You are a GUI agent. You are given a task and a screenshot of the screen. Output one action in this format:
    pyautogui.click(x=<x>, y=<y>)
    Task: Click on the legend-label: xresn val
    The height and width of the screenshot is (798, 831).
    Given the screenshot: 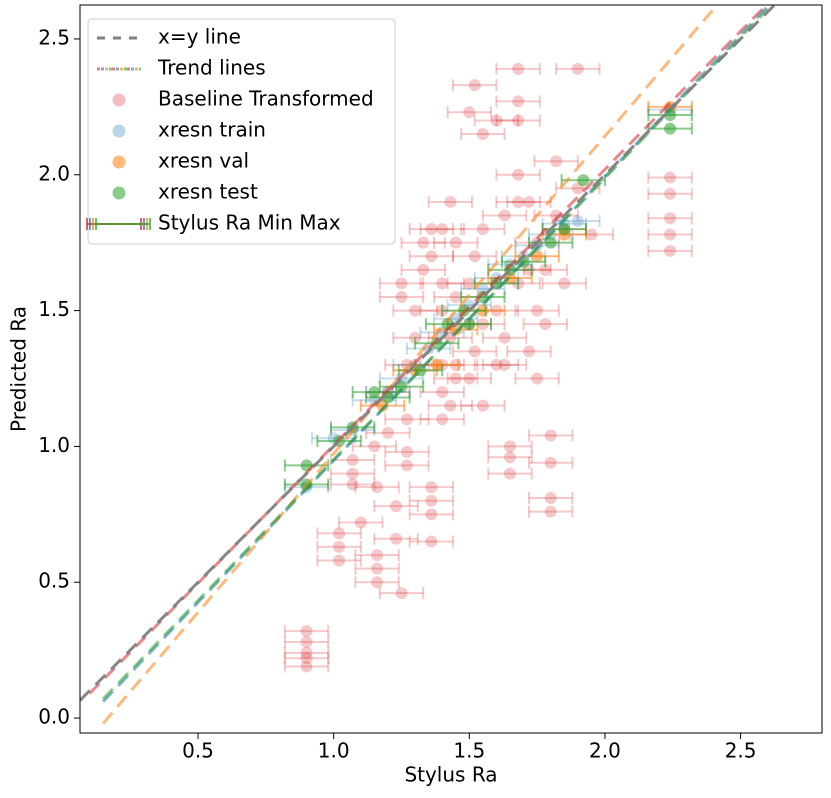 What is the action you would take?
    pyautogui.click(x=203, y=161)
    